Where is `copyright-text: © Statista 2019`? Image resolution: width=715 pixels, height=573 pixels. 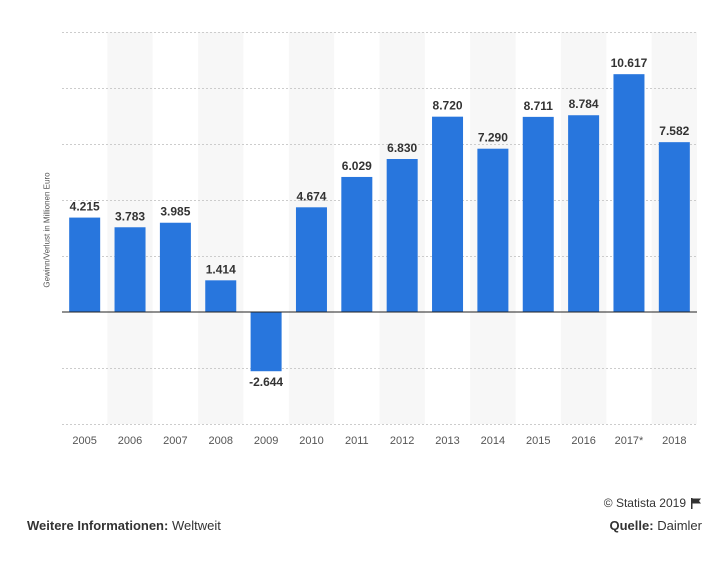
copyright-text: © Statista 2019 is located at coordinates (644, 503).